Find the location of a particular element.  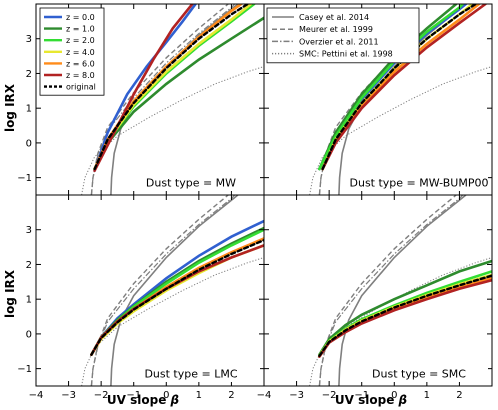

legend-entry: Overzier et al. 2011 is located at coordinates (339, 41).